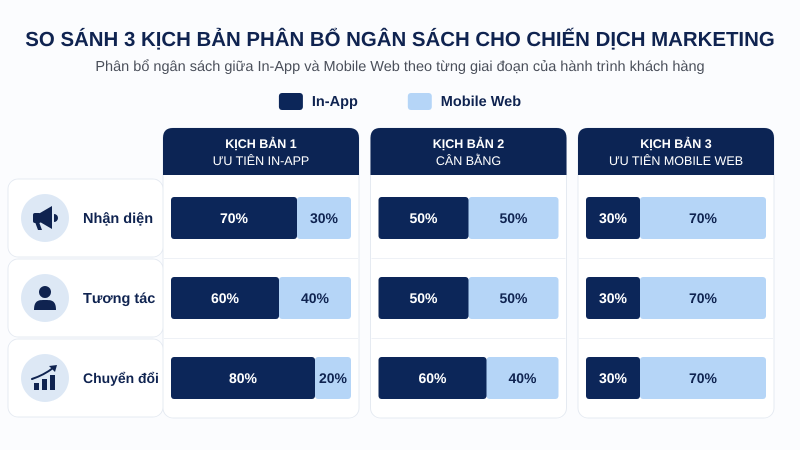  What do you see at coordinates (676, 143) in the screenshot?
I see `chart-title: KỊCH BẢN 3` at bounding box center [676, 143].